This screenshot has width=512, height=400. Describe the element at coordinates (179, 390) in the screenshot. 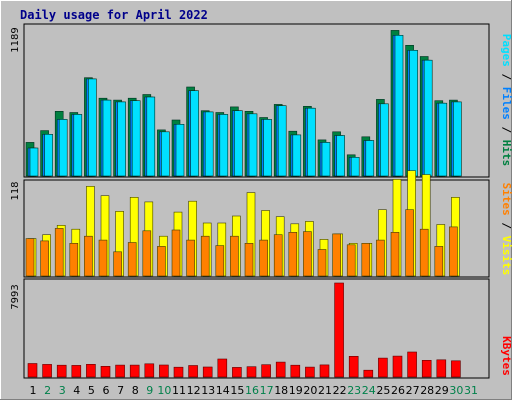

I see `x-tick-day-11: 11` at that location.